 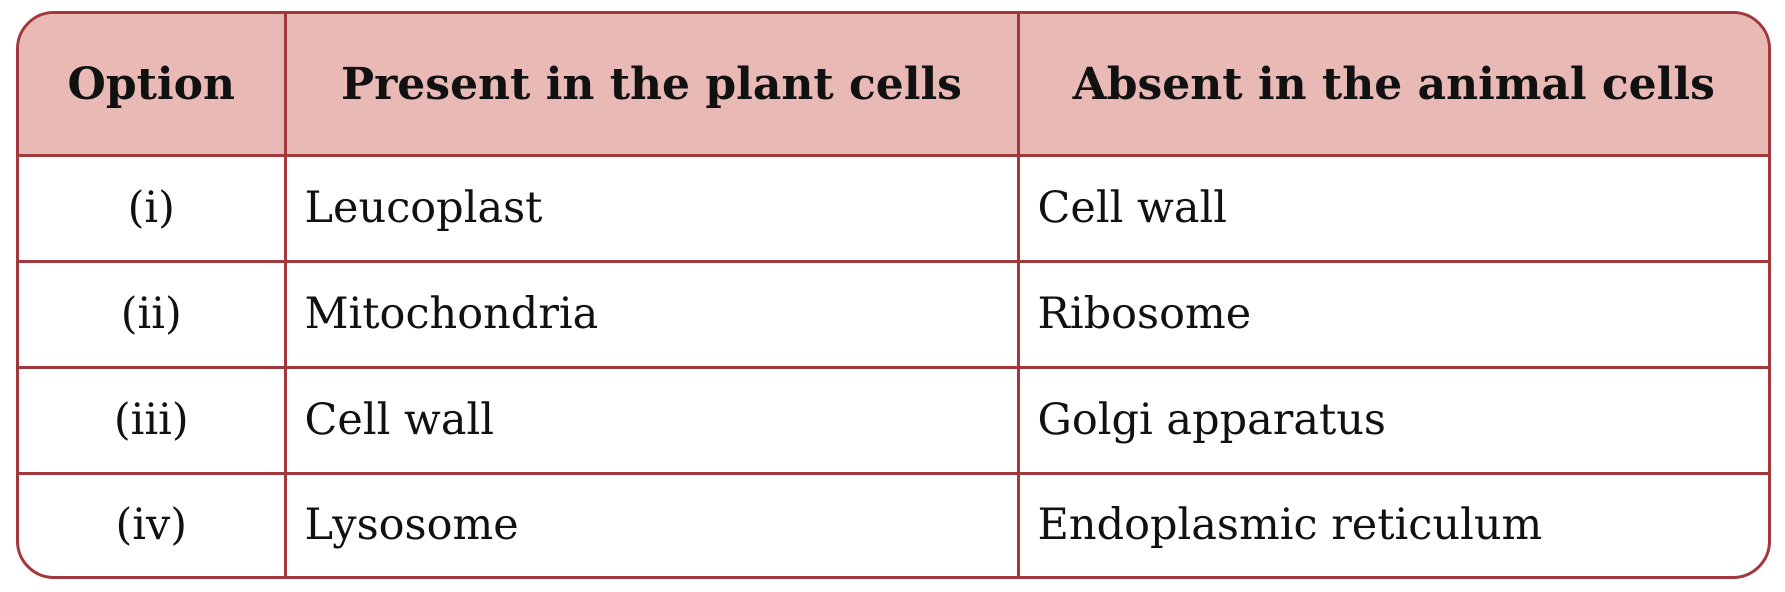 What do you see at coordinates (651, 208) in the screenshot?
I see `table-cell: Leucoplast` at bounding box center [651, 208].